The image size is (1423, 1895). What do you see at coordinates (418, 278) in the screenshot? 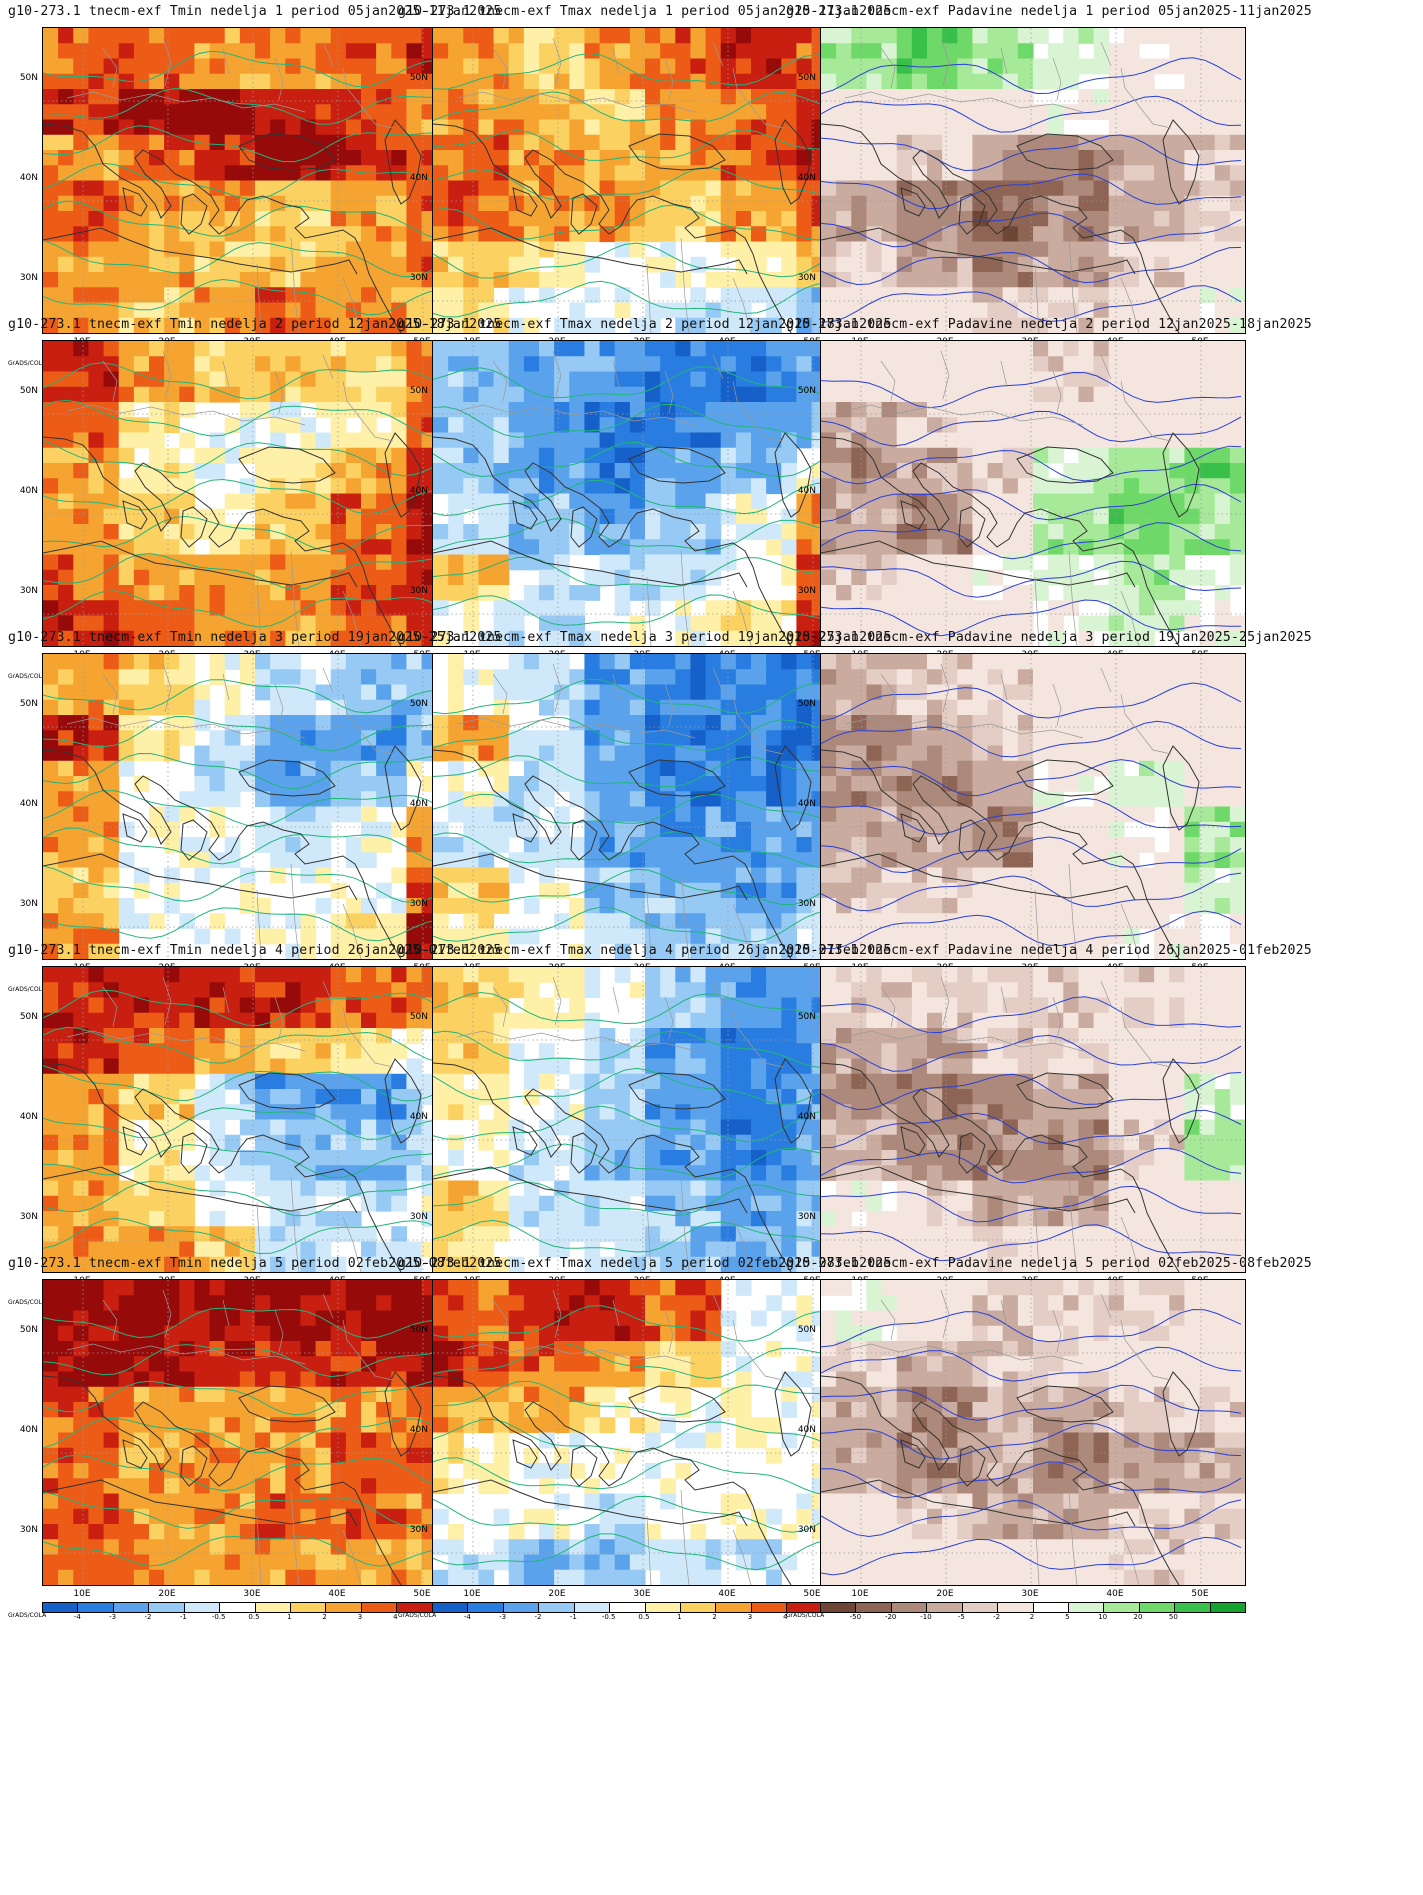
I see `lat-tick-label: 30N` at bounding box center [418, 278].